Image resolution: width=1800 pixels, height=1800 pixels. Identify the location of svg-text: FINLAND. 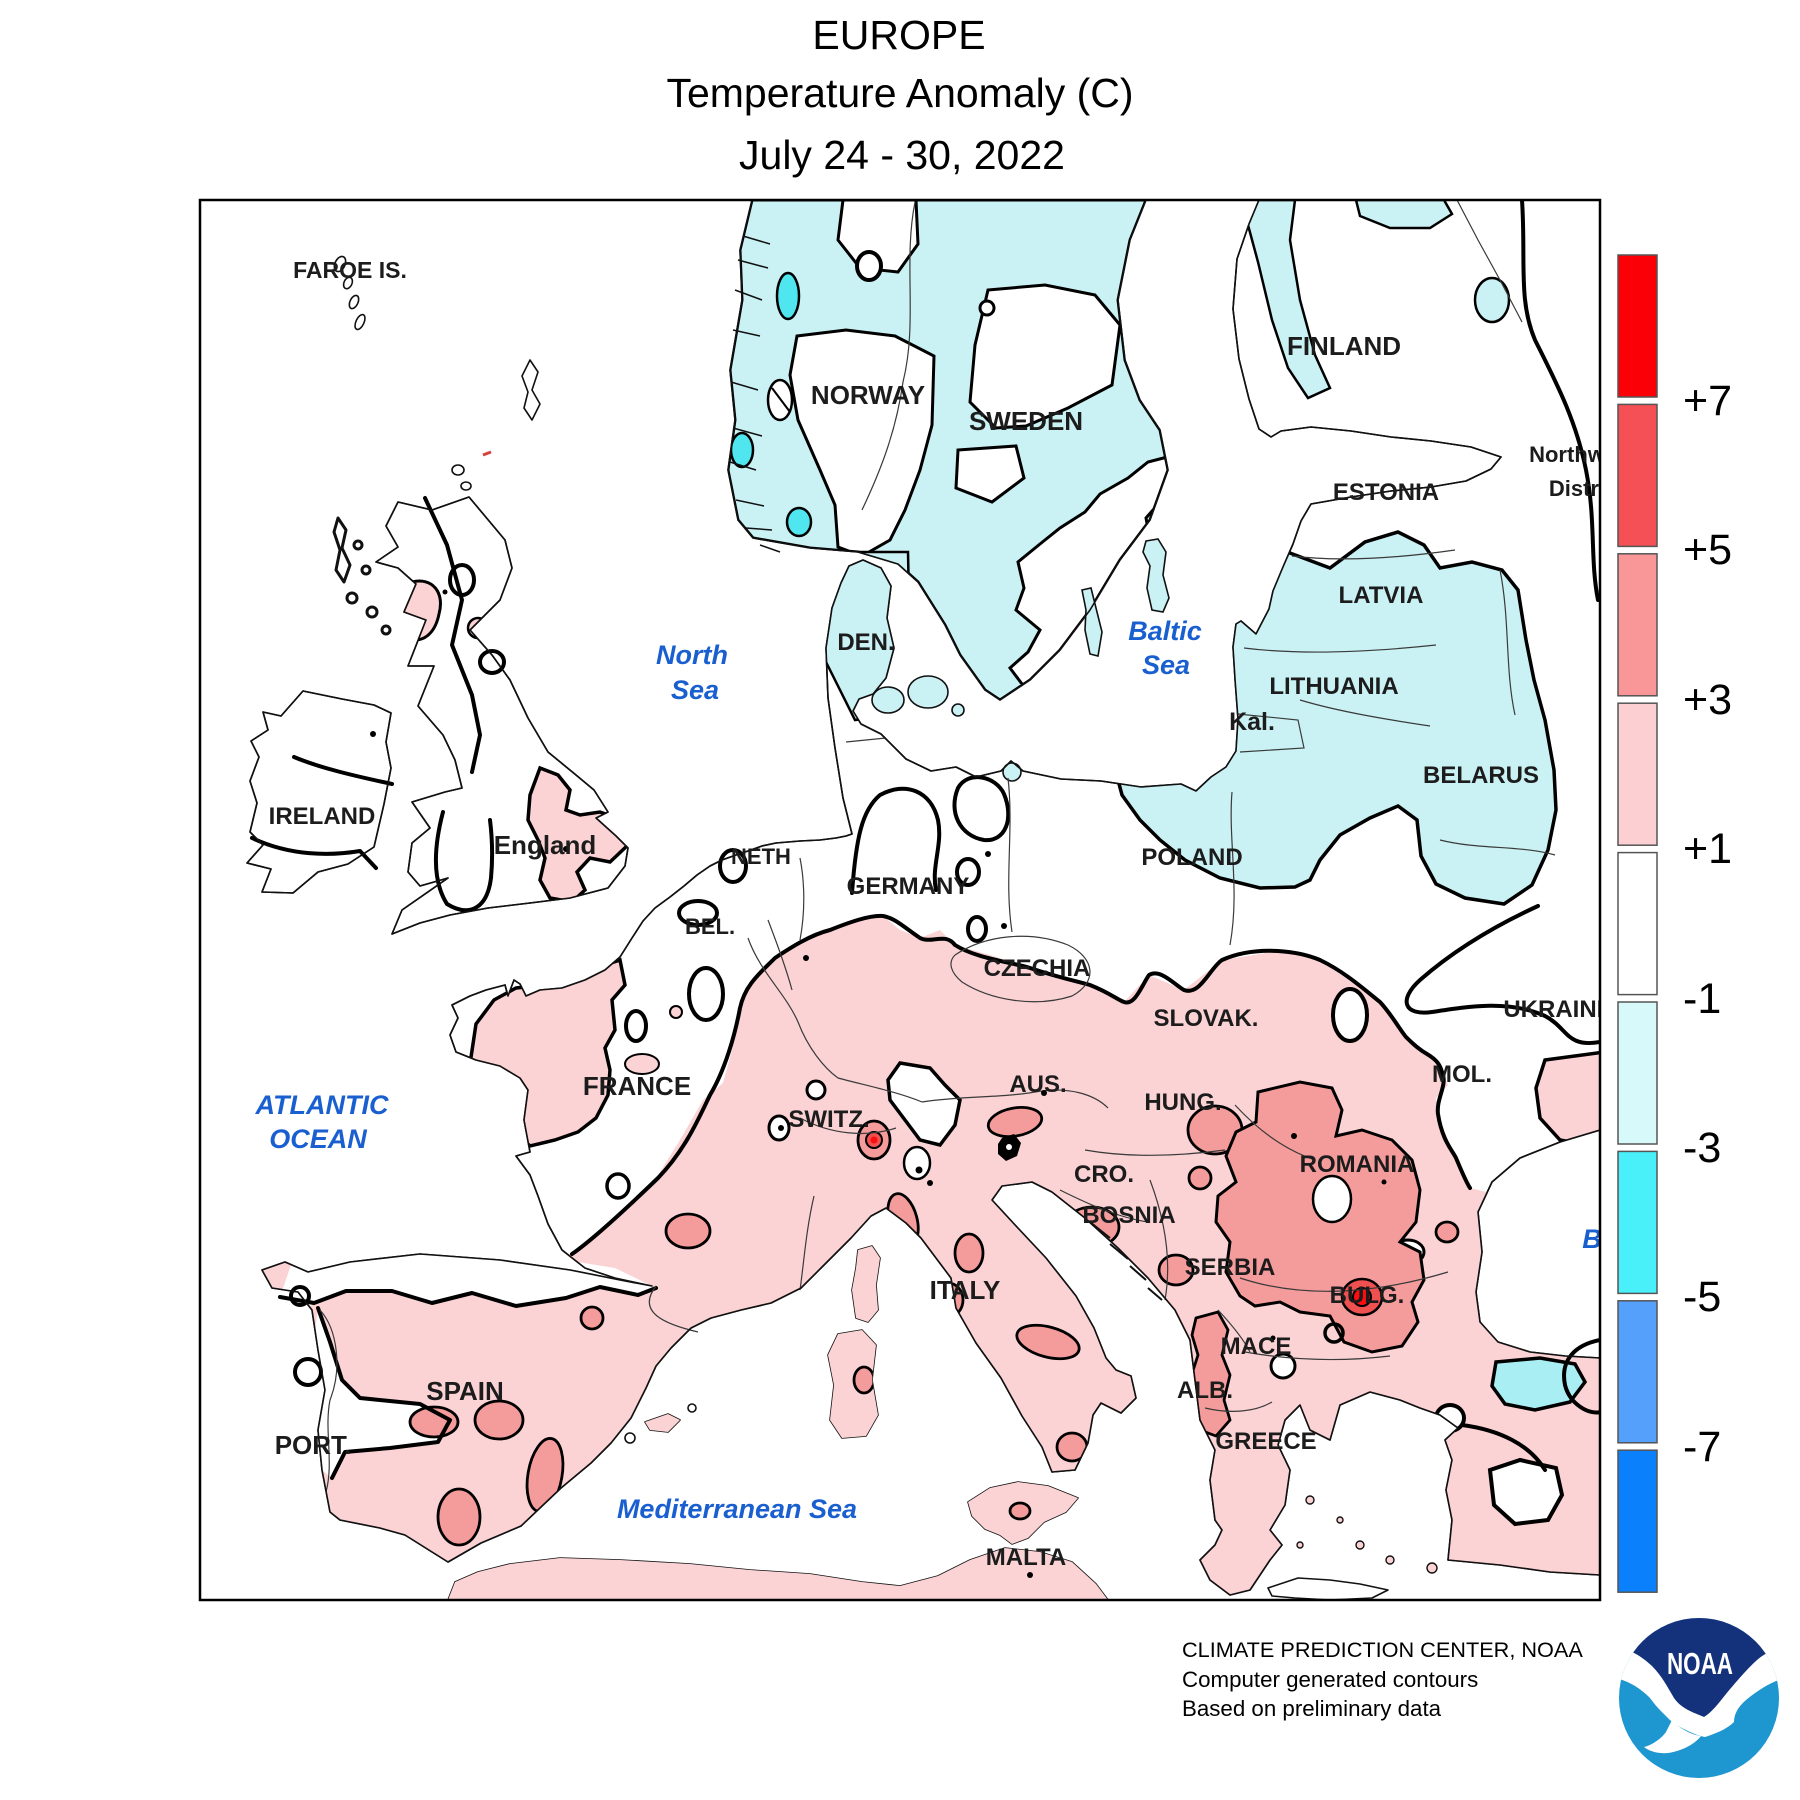
(1344, 346).